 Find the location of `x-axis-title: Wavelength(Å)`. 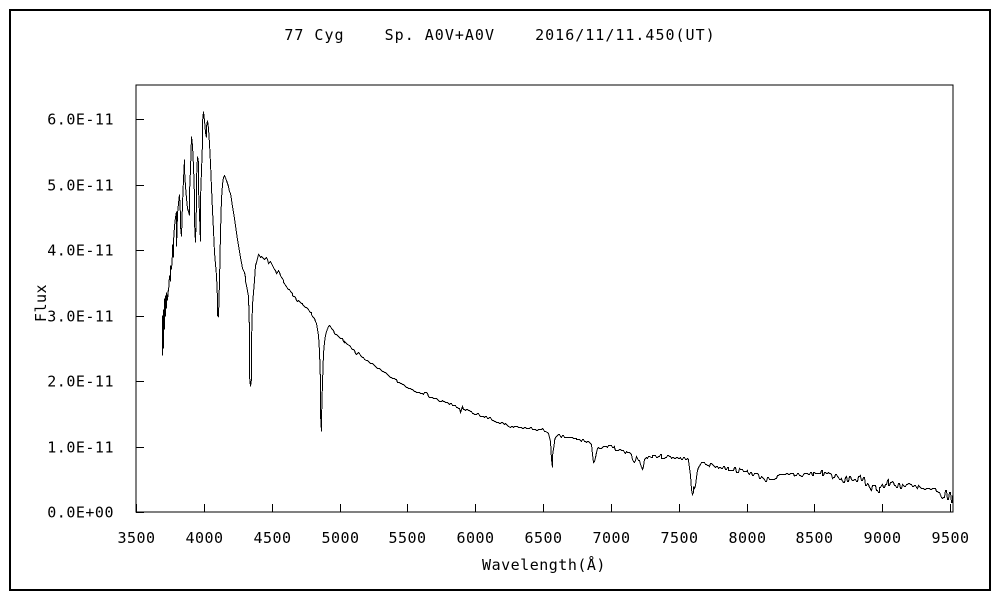

x-axis-title: Wavelength(Å) is located at coordinates (544, 564).